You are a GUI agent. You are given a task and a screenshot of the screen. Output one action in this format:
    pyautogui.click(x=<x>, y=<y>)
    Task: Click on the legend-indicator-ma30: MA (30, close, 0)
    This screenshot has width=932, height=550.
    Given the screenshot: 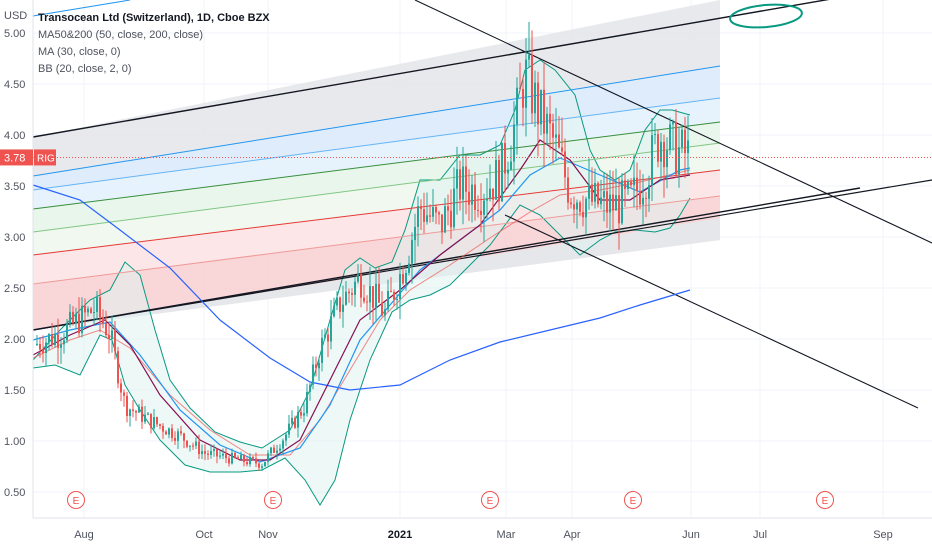 What is the action you would take?
    pyautogui.click(x=79, y=52)
    